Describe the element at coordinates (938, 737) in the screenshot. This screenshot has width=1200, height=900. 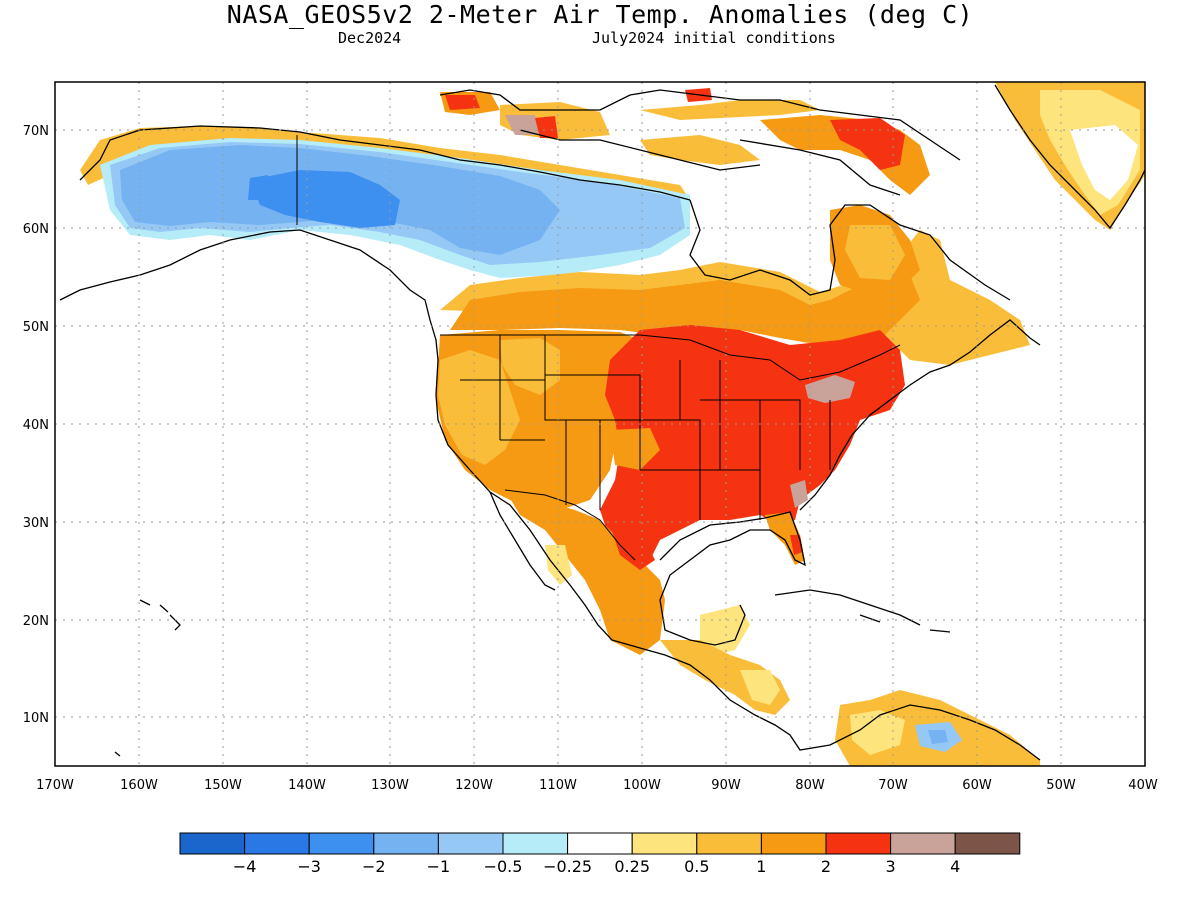
I see `field-south-america-blue-dark` at that location.